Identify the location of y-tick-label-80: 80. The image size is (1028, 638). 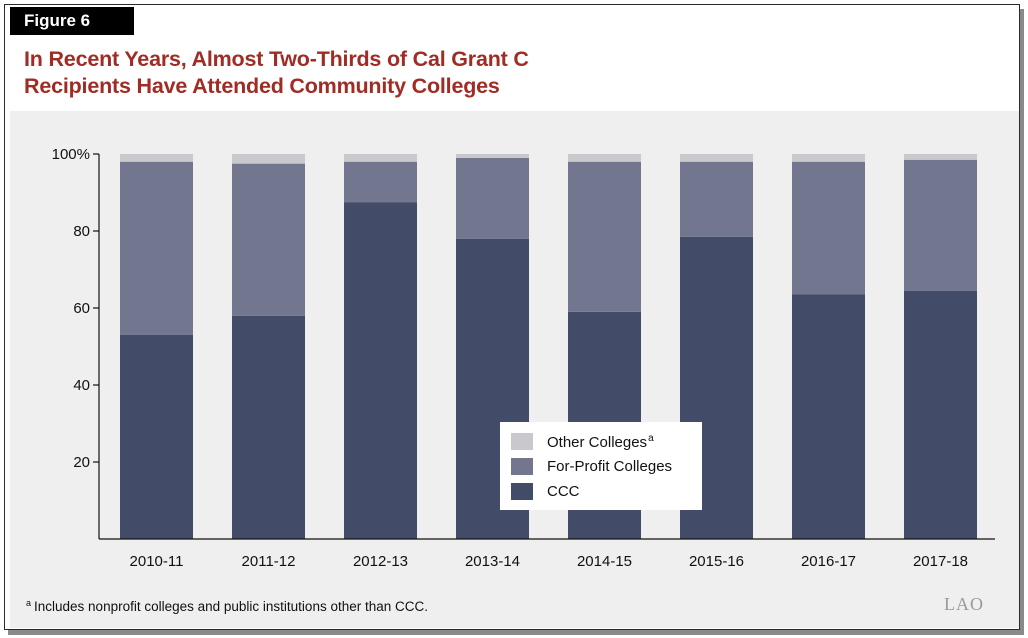
(81, 231).